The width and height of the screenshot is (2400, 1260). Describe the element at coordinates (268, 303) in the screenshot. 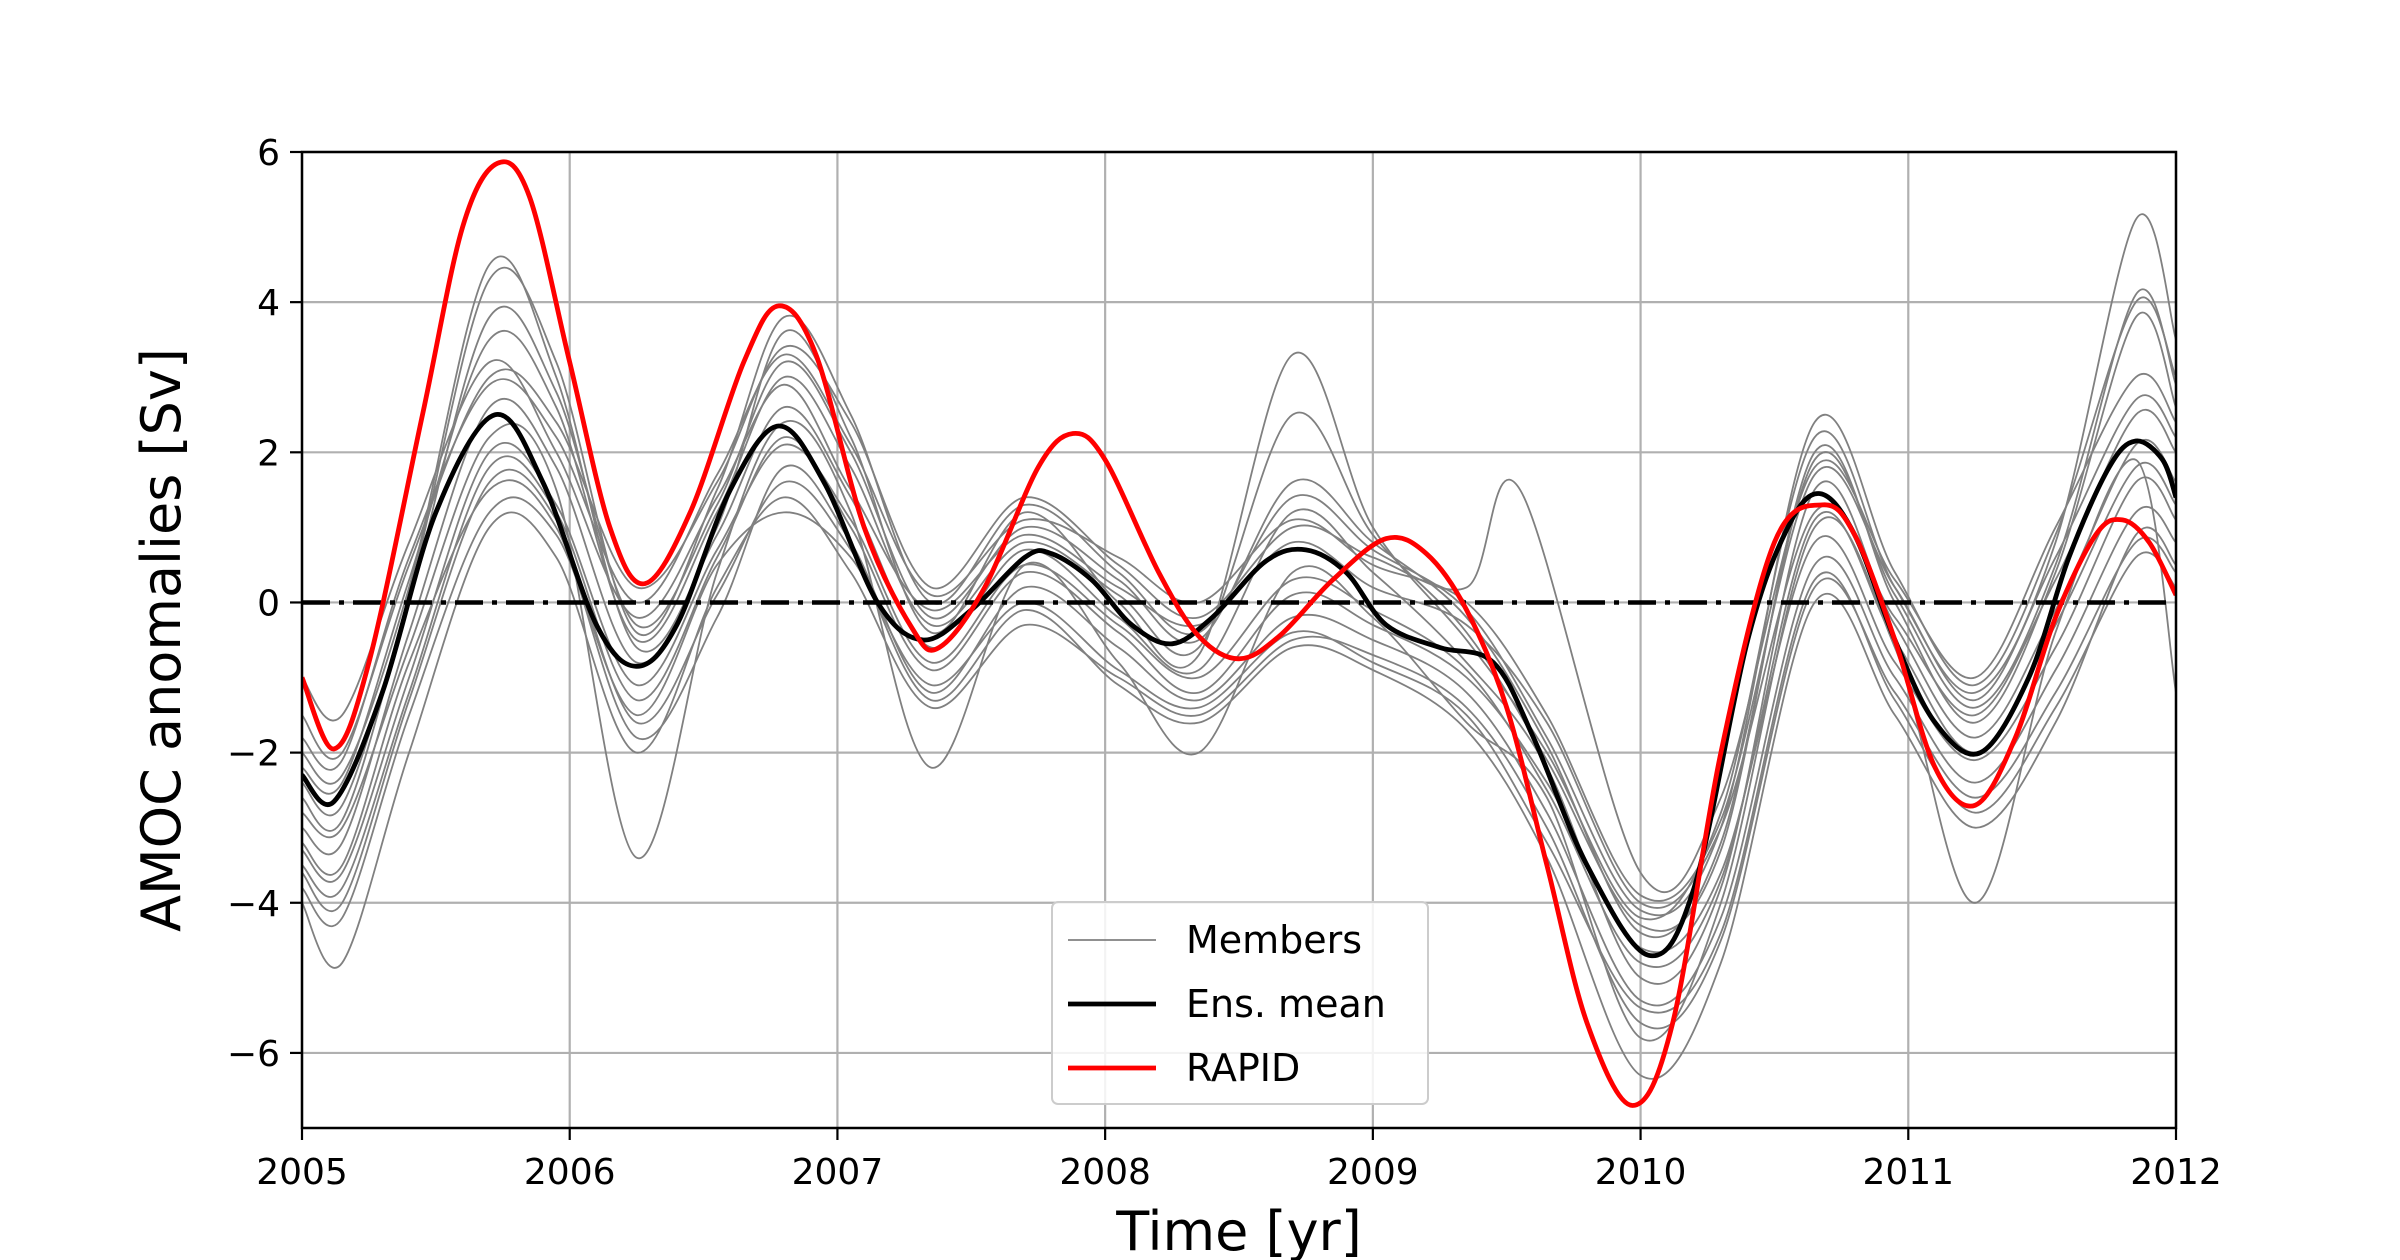

I see `y-tick-label-5: 4` at that location.